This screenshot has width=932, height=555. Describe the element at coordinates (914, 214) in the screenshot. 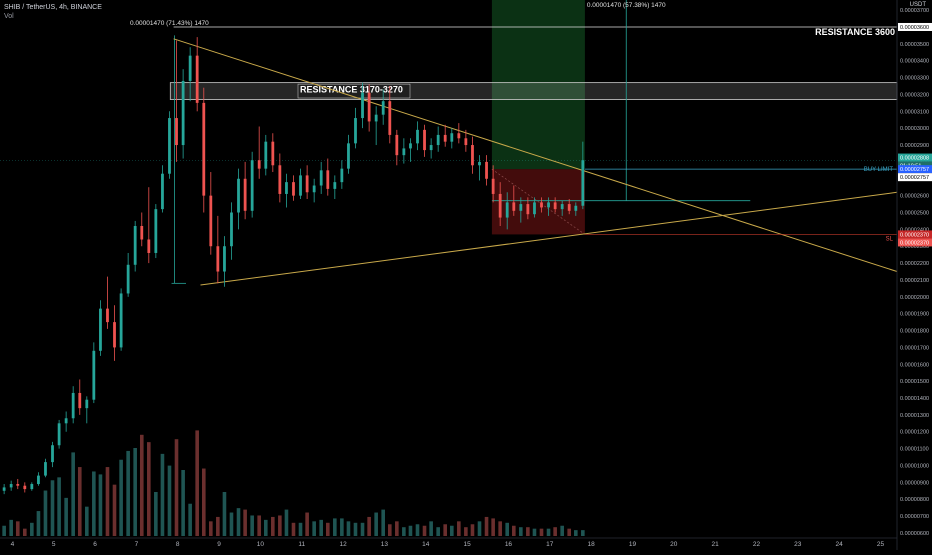

I see `price-tick-label: 0.00002500` at that location.